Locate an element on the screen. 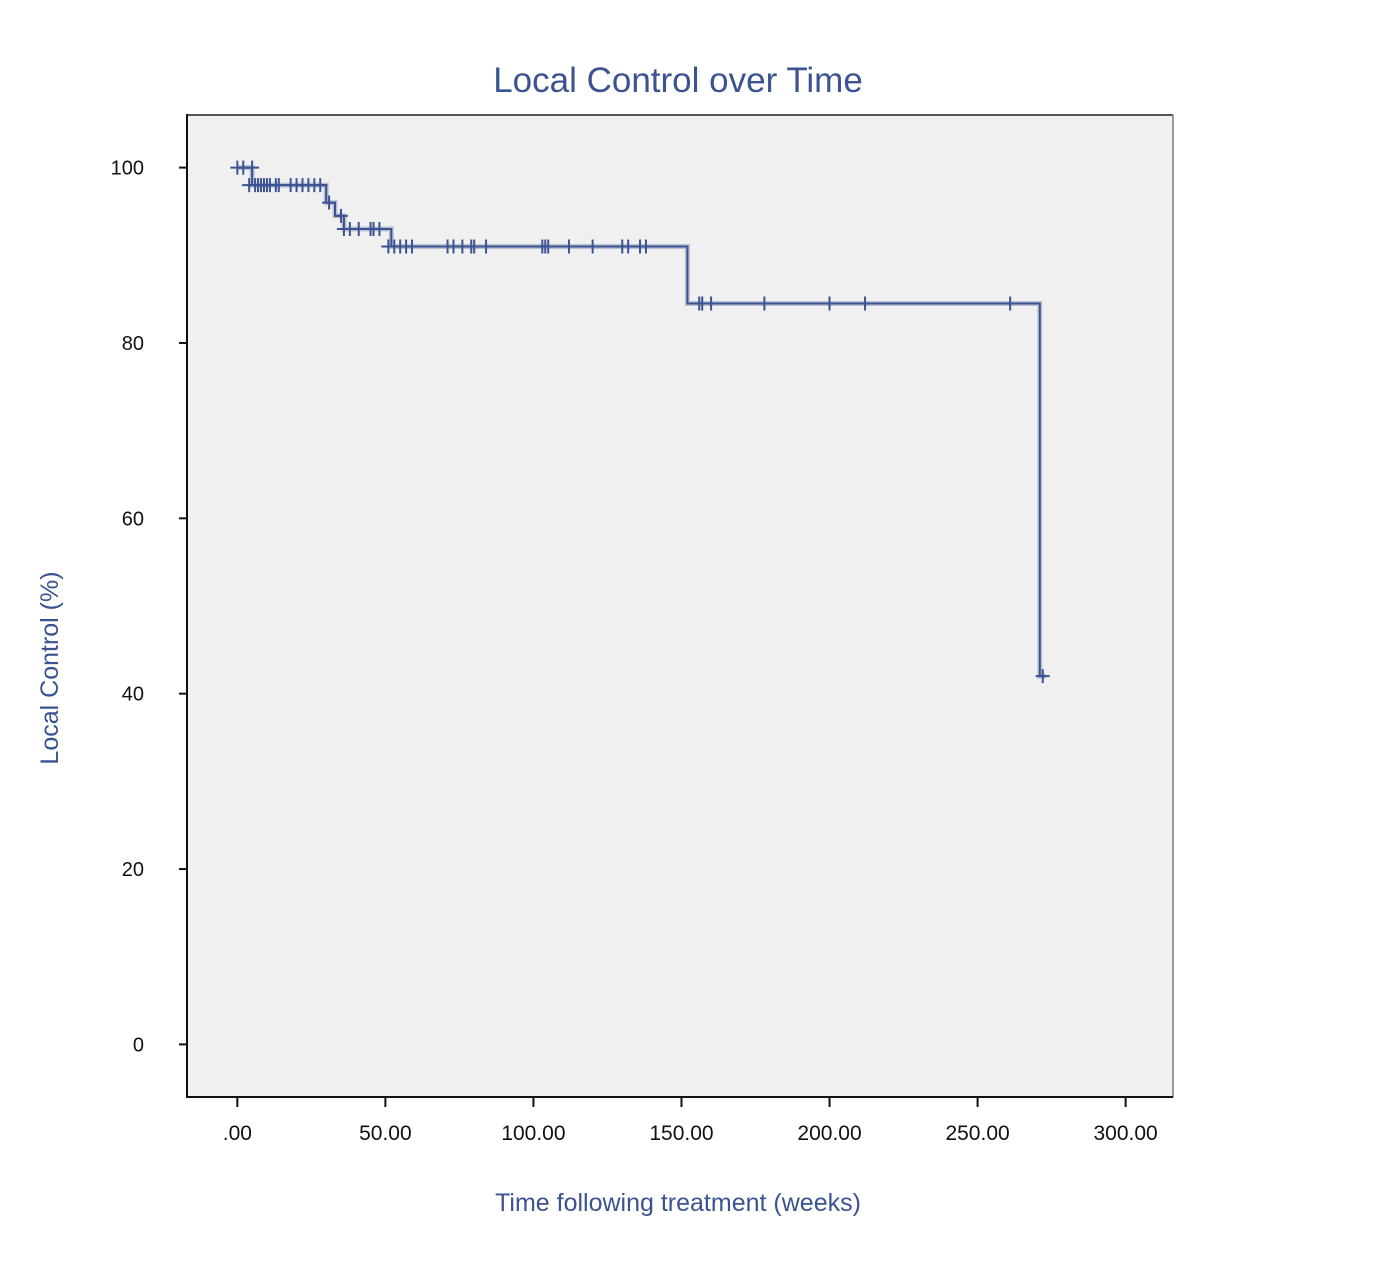  x-tick-label: 150.00 is located at coordinates (681, 1133).